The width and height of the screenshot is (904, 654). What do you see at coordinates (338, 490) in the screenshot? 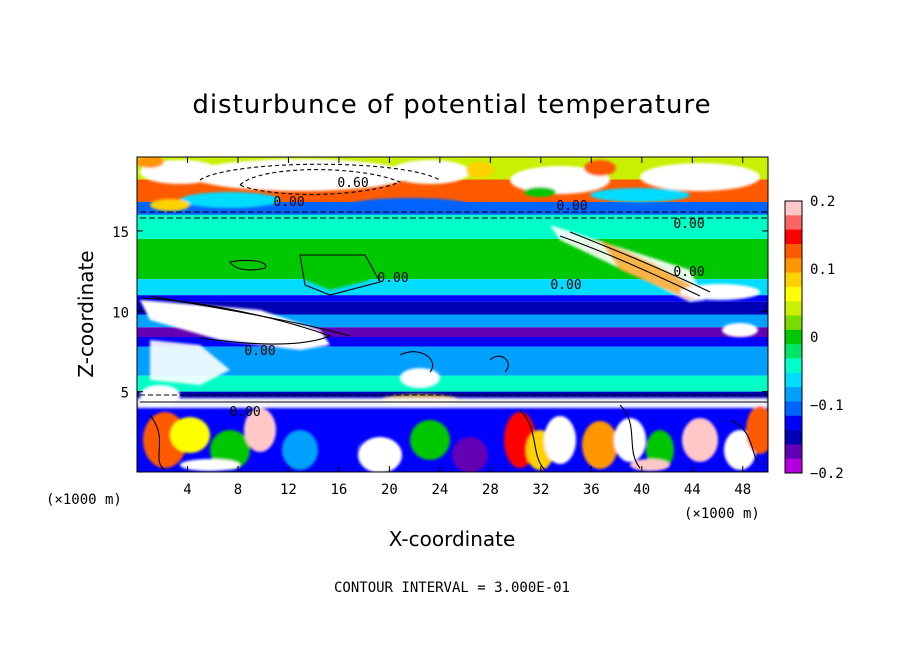
I see `x-tick-label: 16` at bounding box center [338, 490].